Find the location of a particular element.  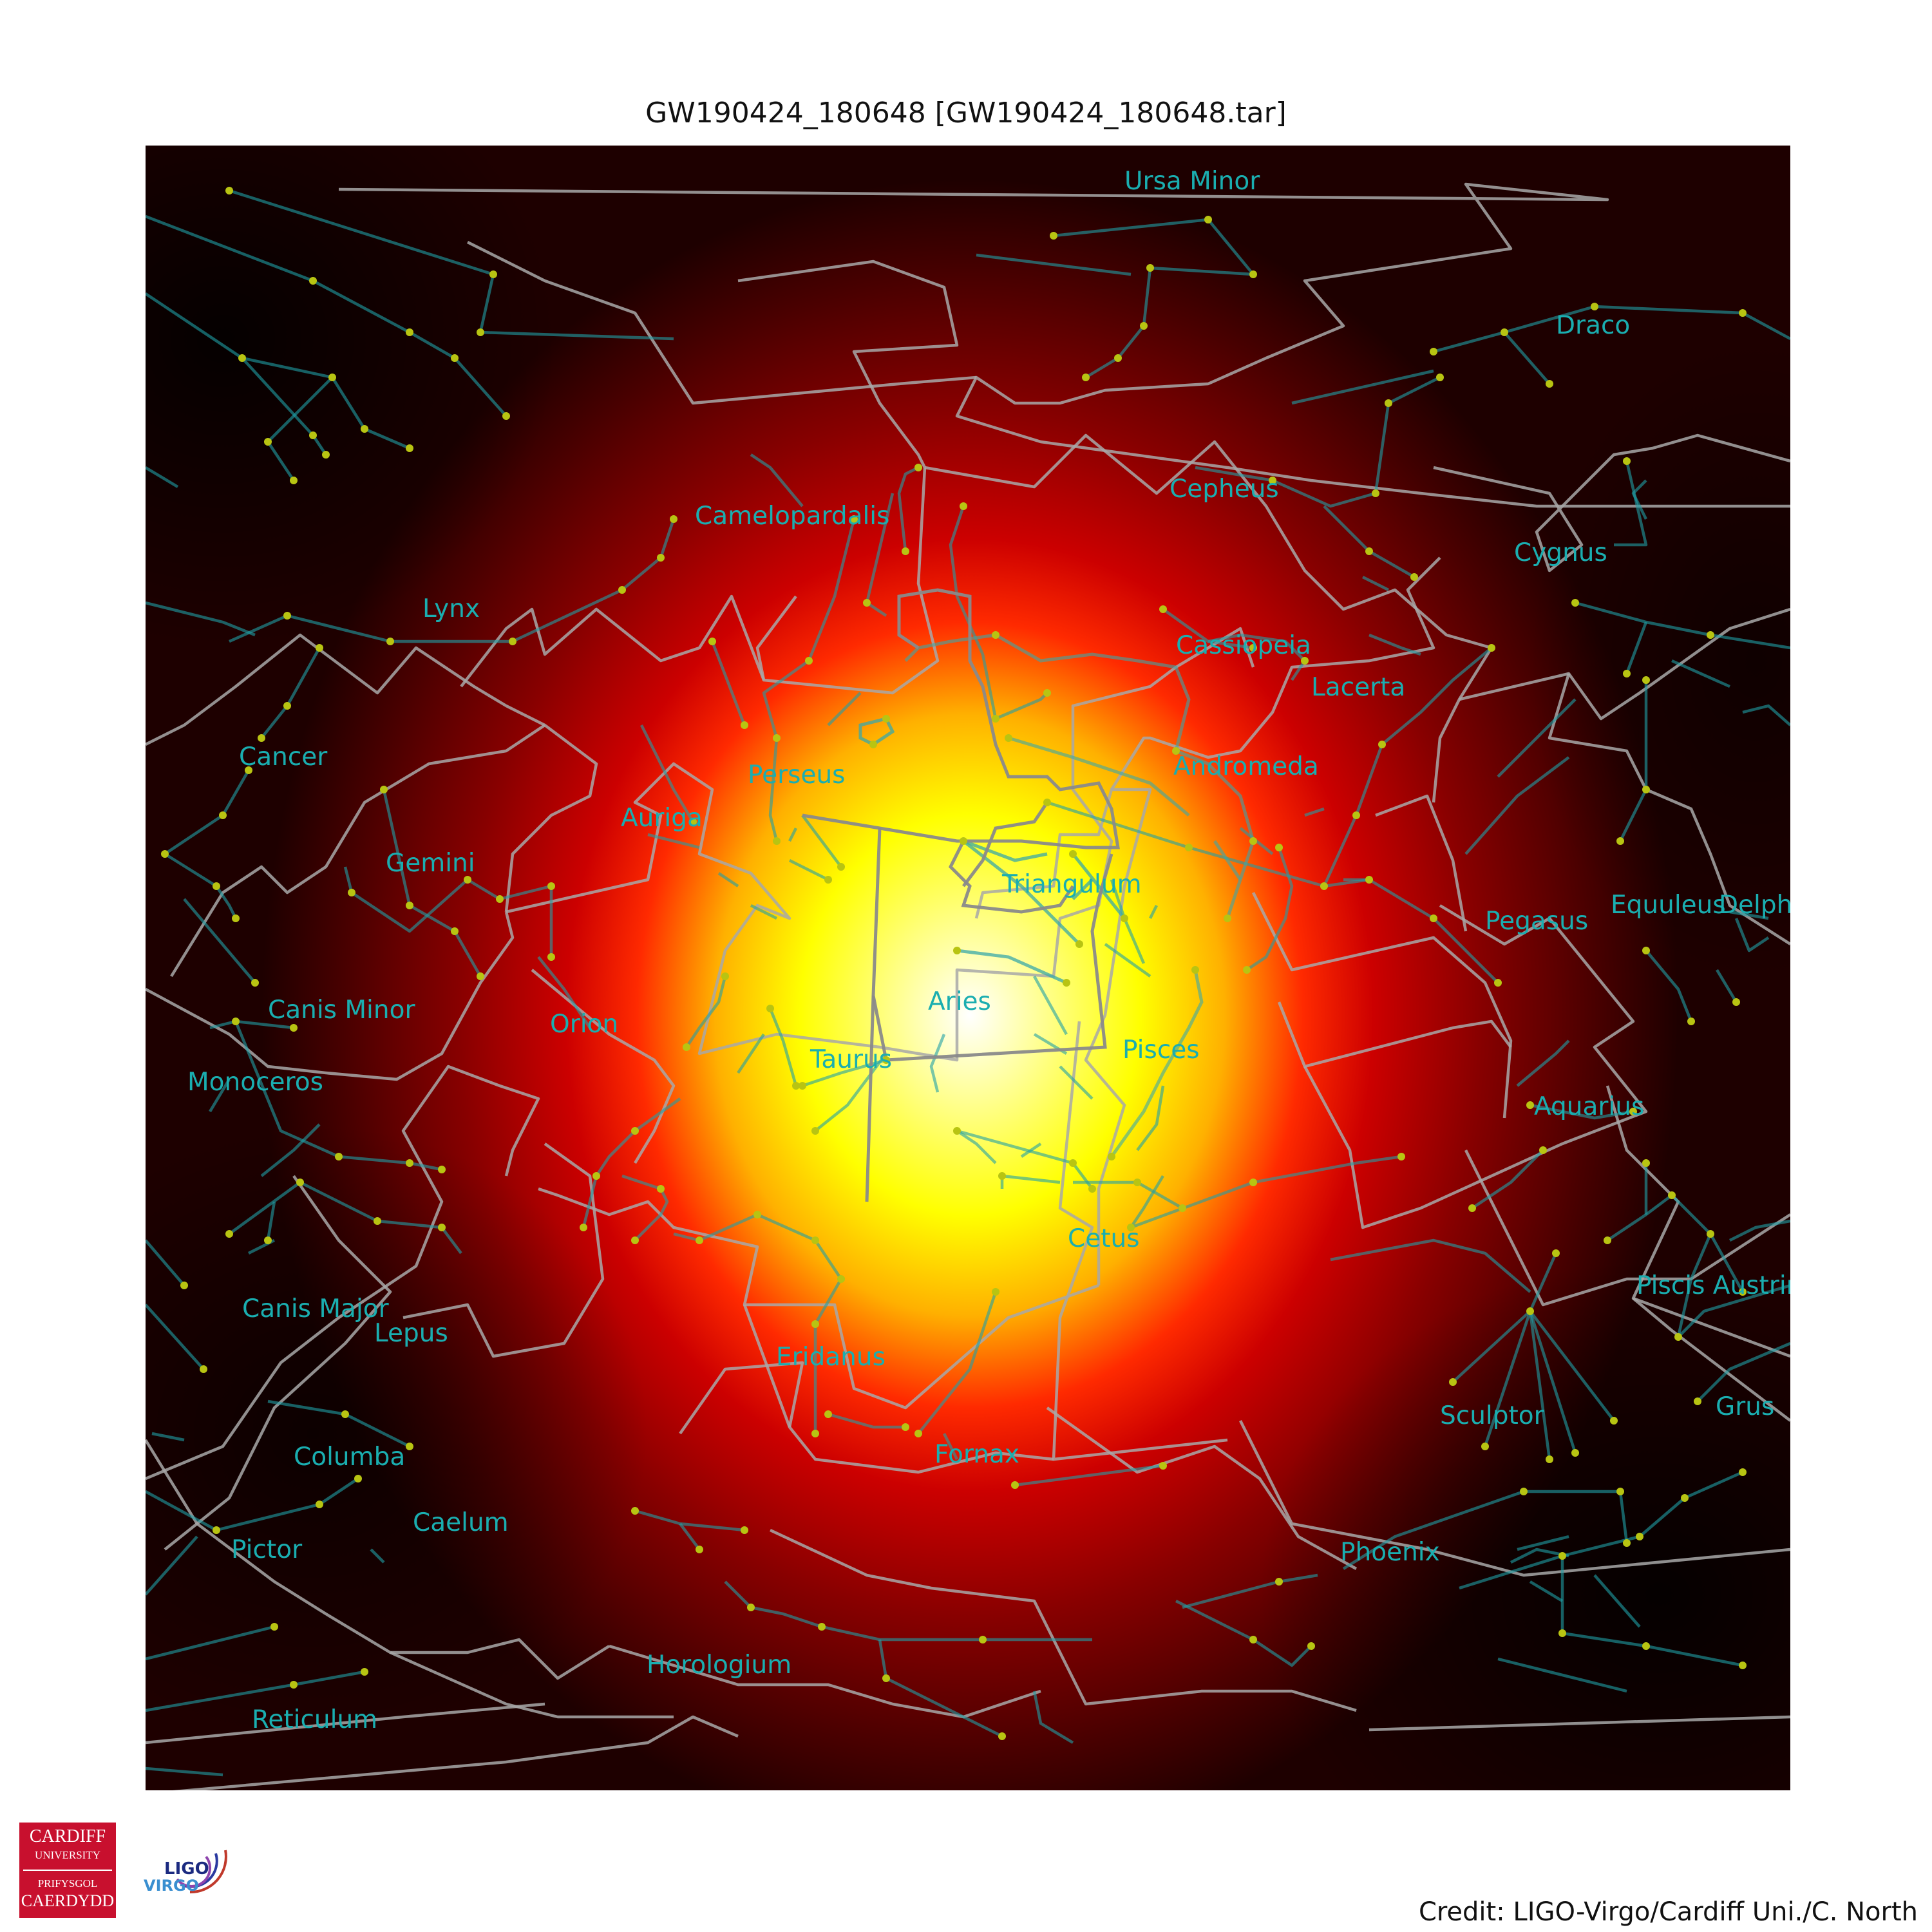

label-reticulum: Reticulum is located at coordinates (314, 1719).